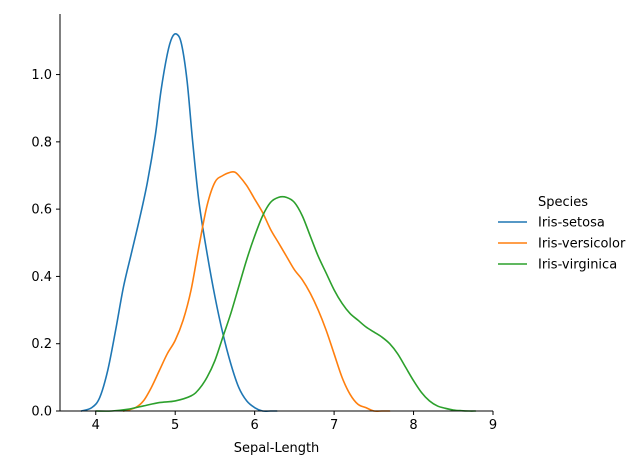  What do you see at coordinates (582, 244) in the screenshot?
I see `legend-label: Iris-versicolor` at bounding box center [582, 244].